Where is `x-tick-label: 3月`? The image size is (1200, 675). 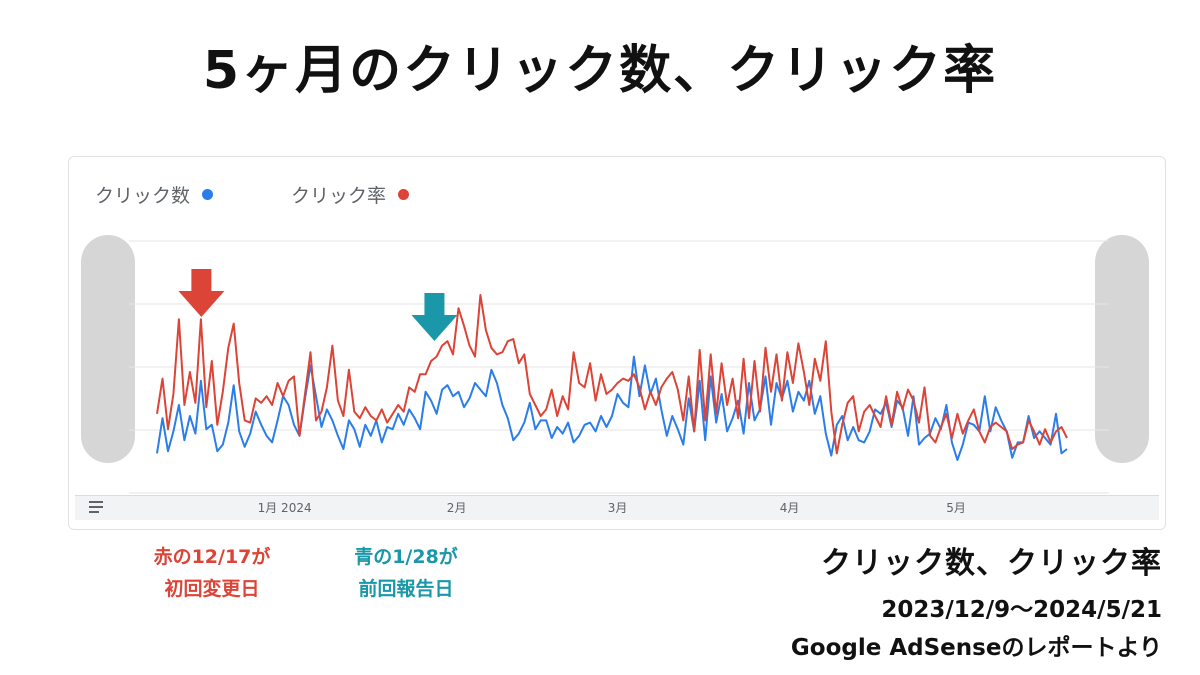 x-tick-label: 3月 is located at coordinates (617, 508).